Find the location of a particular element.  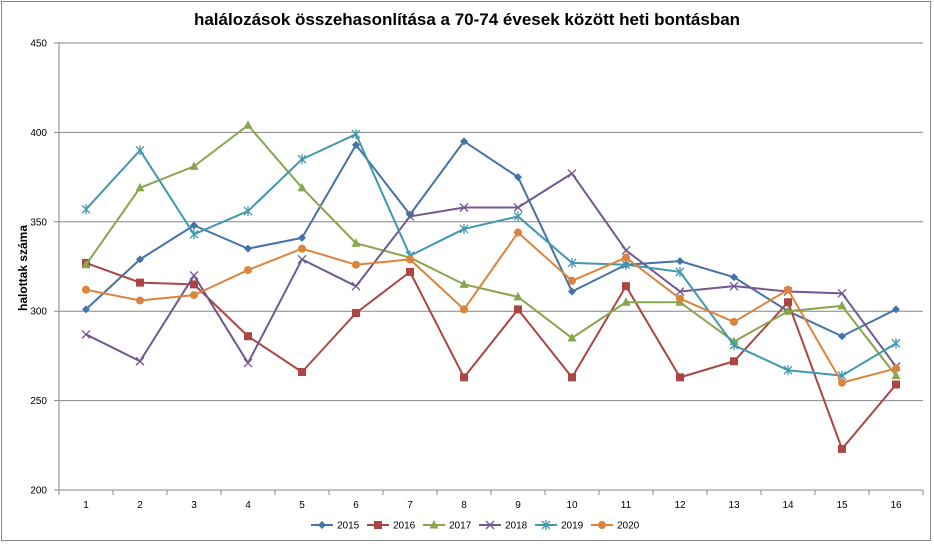

legend-item-2020: 2020 is located at coordinates (615, 526).